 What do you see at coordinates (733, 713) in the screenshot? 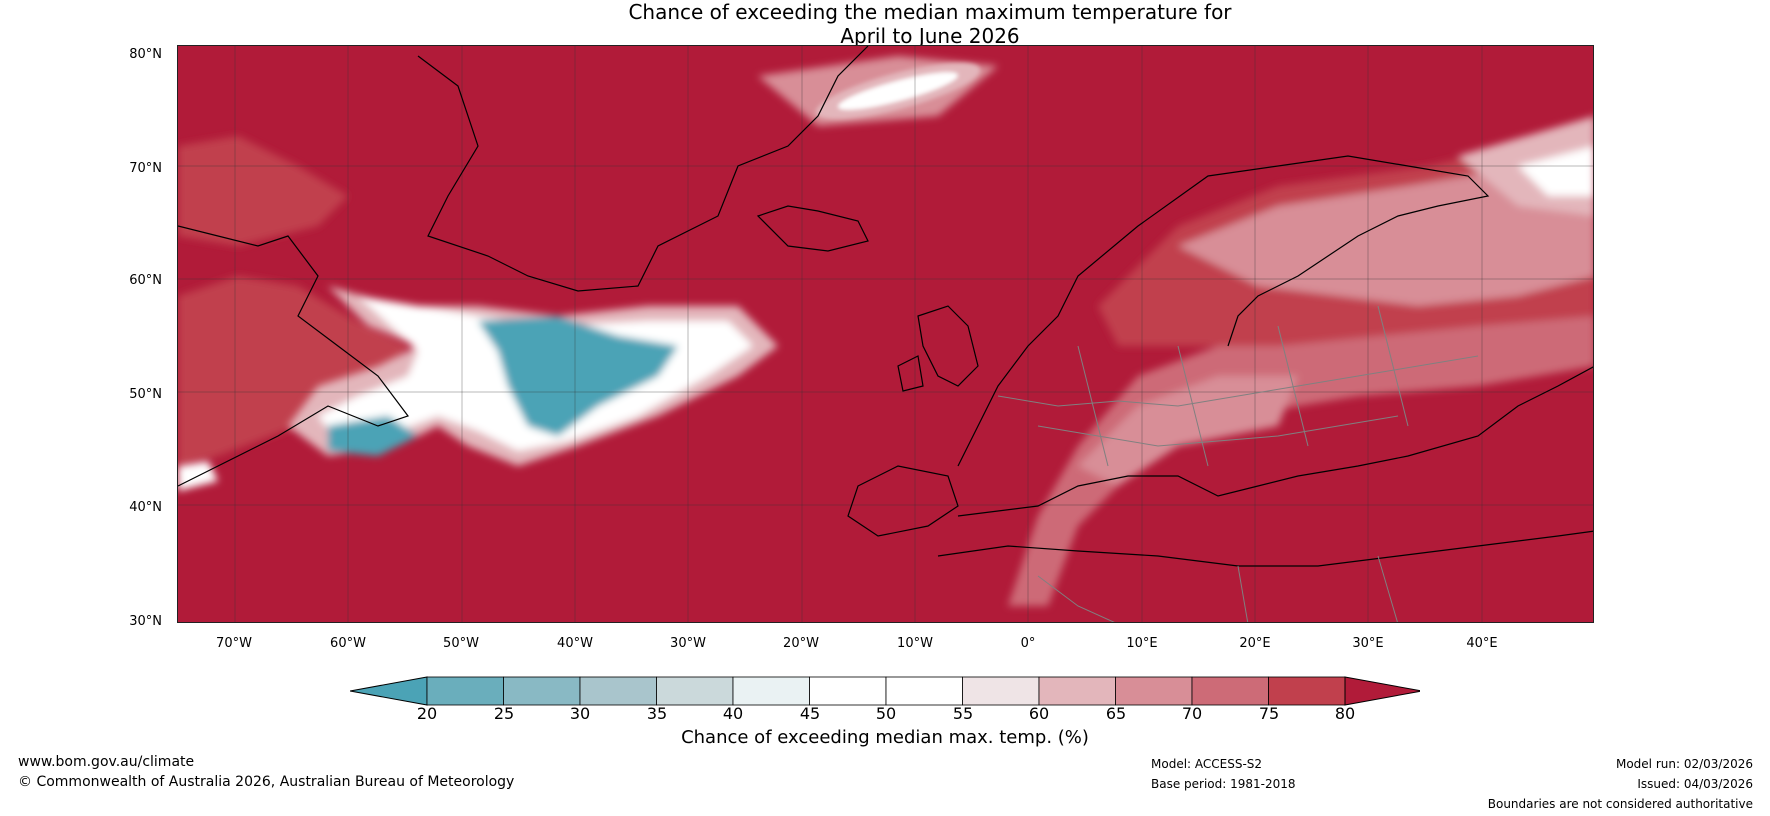
I see `colorbar-tick-40: 40` at bounding box center [733, 713].